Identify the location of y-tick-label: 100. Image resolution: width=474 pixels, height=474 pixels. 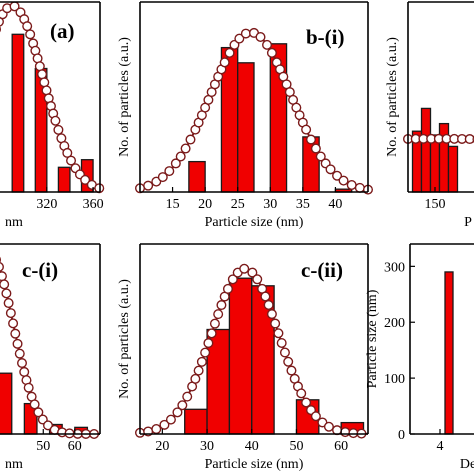
(394, 379).